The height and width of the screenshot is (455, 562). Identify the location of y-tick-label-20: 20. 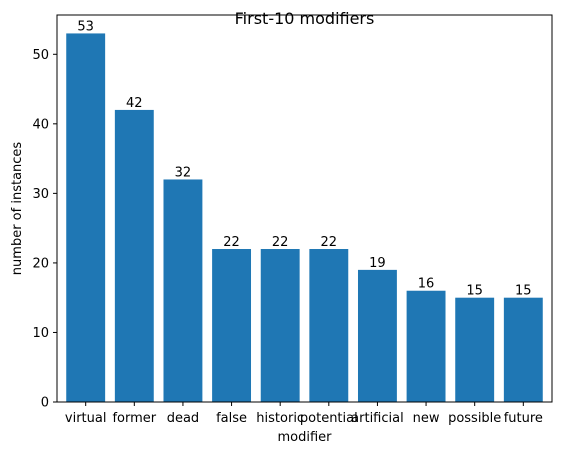
(40, 263).